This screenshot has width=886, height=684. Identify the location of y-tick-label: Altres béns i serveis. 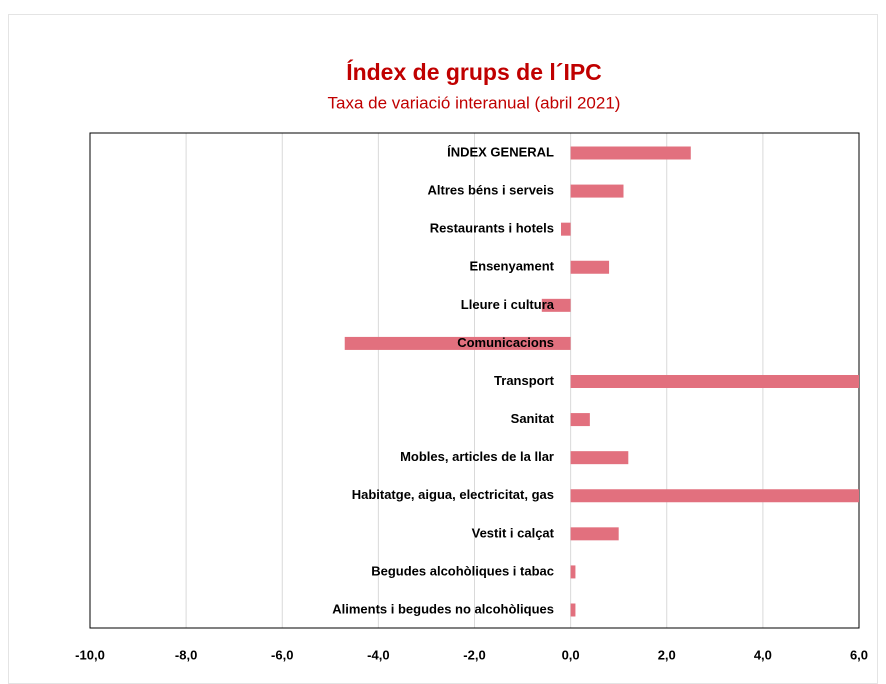
(491, 190).